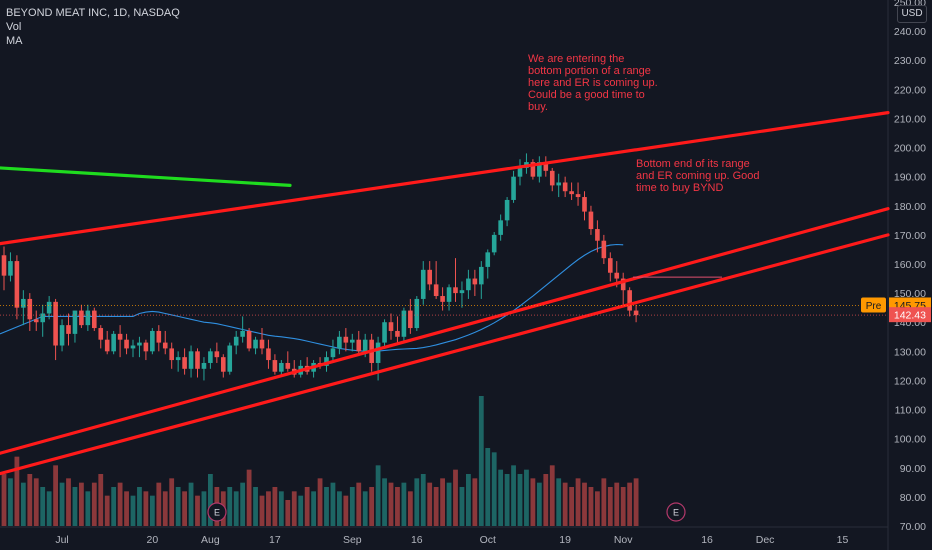 This screenshot has width=932, height=550. Describe the element at coordinates (93, 13) in the screenshot. I see `symbol-title: BEYOND MEAT INC, 1D, NASDAQ` at that location.